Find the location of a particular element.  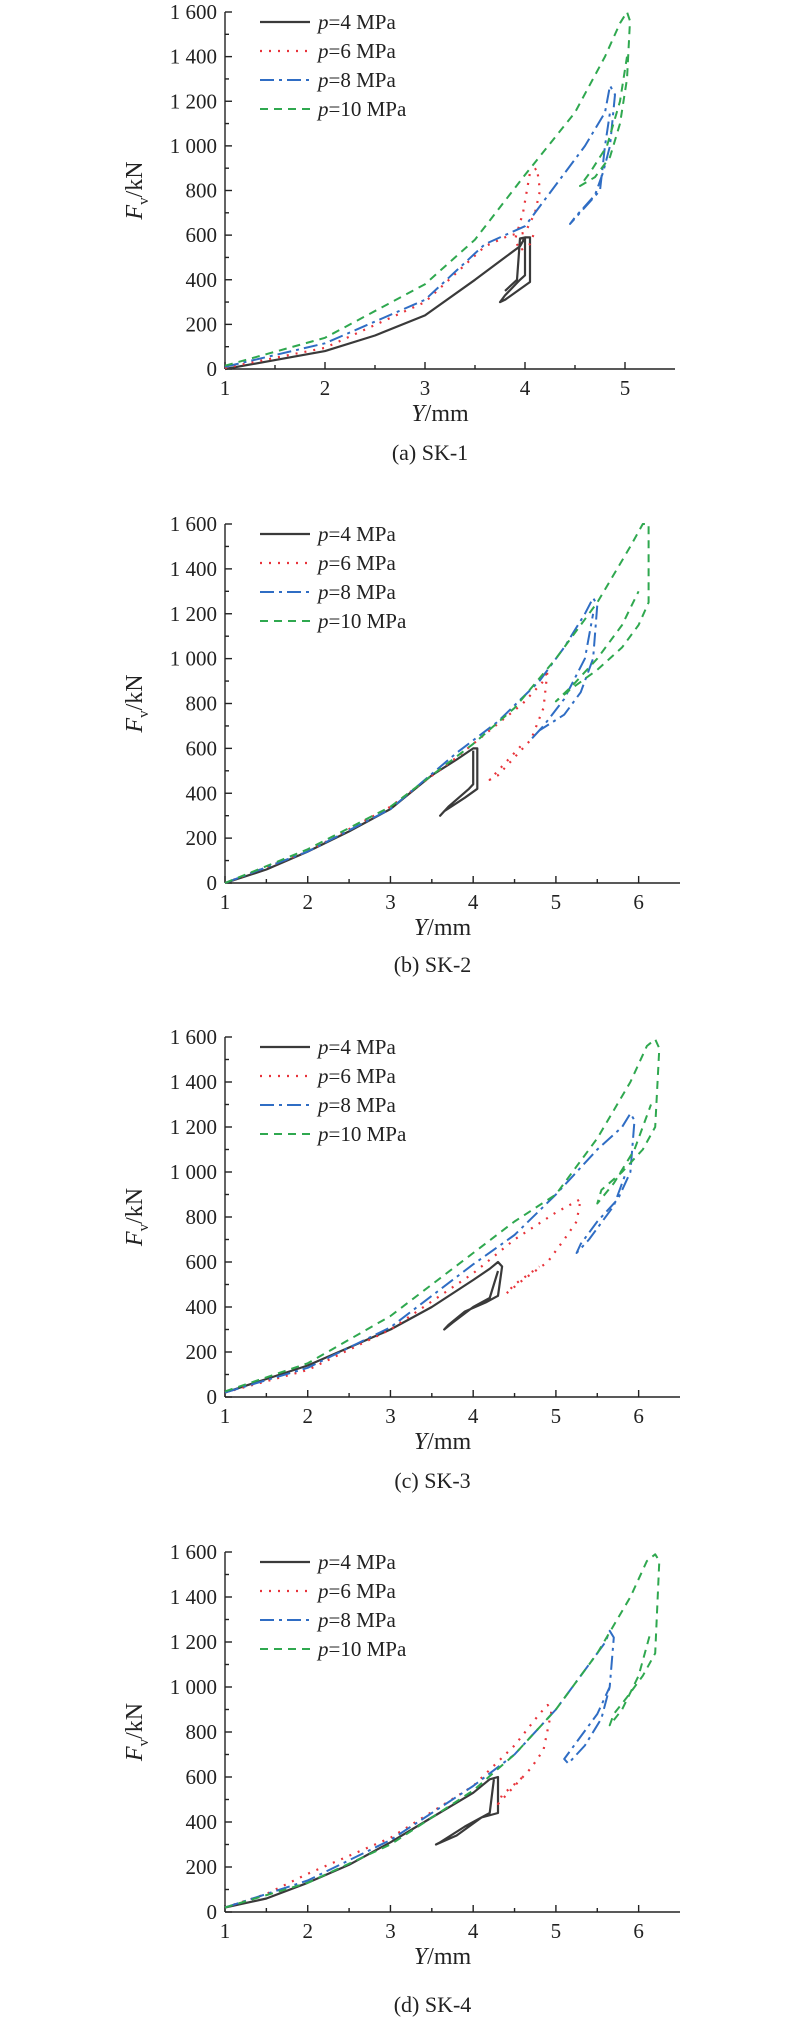

panel-caption: (d) SK-4 is located at coordinates (433, 2004).